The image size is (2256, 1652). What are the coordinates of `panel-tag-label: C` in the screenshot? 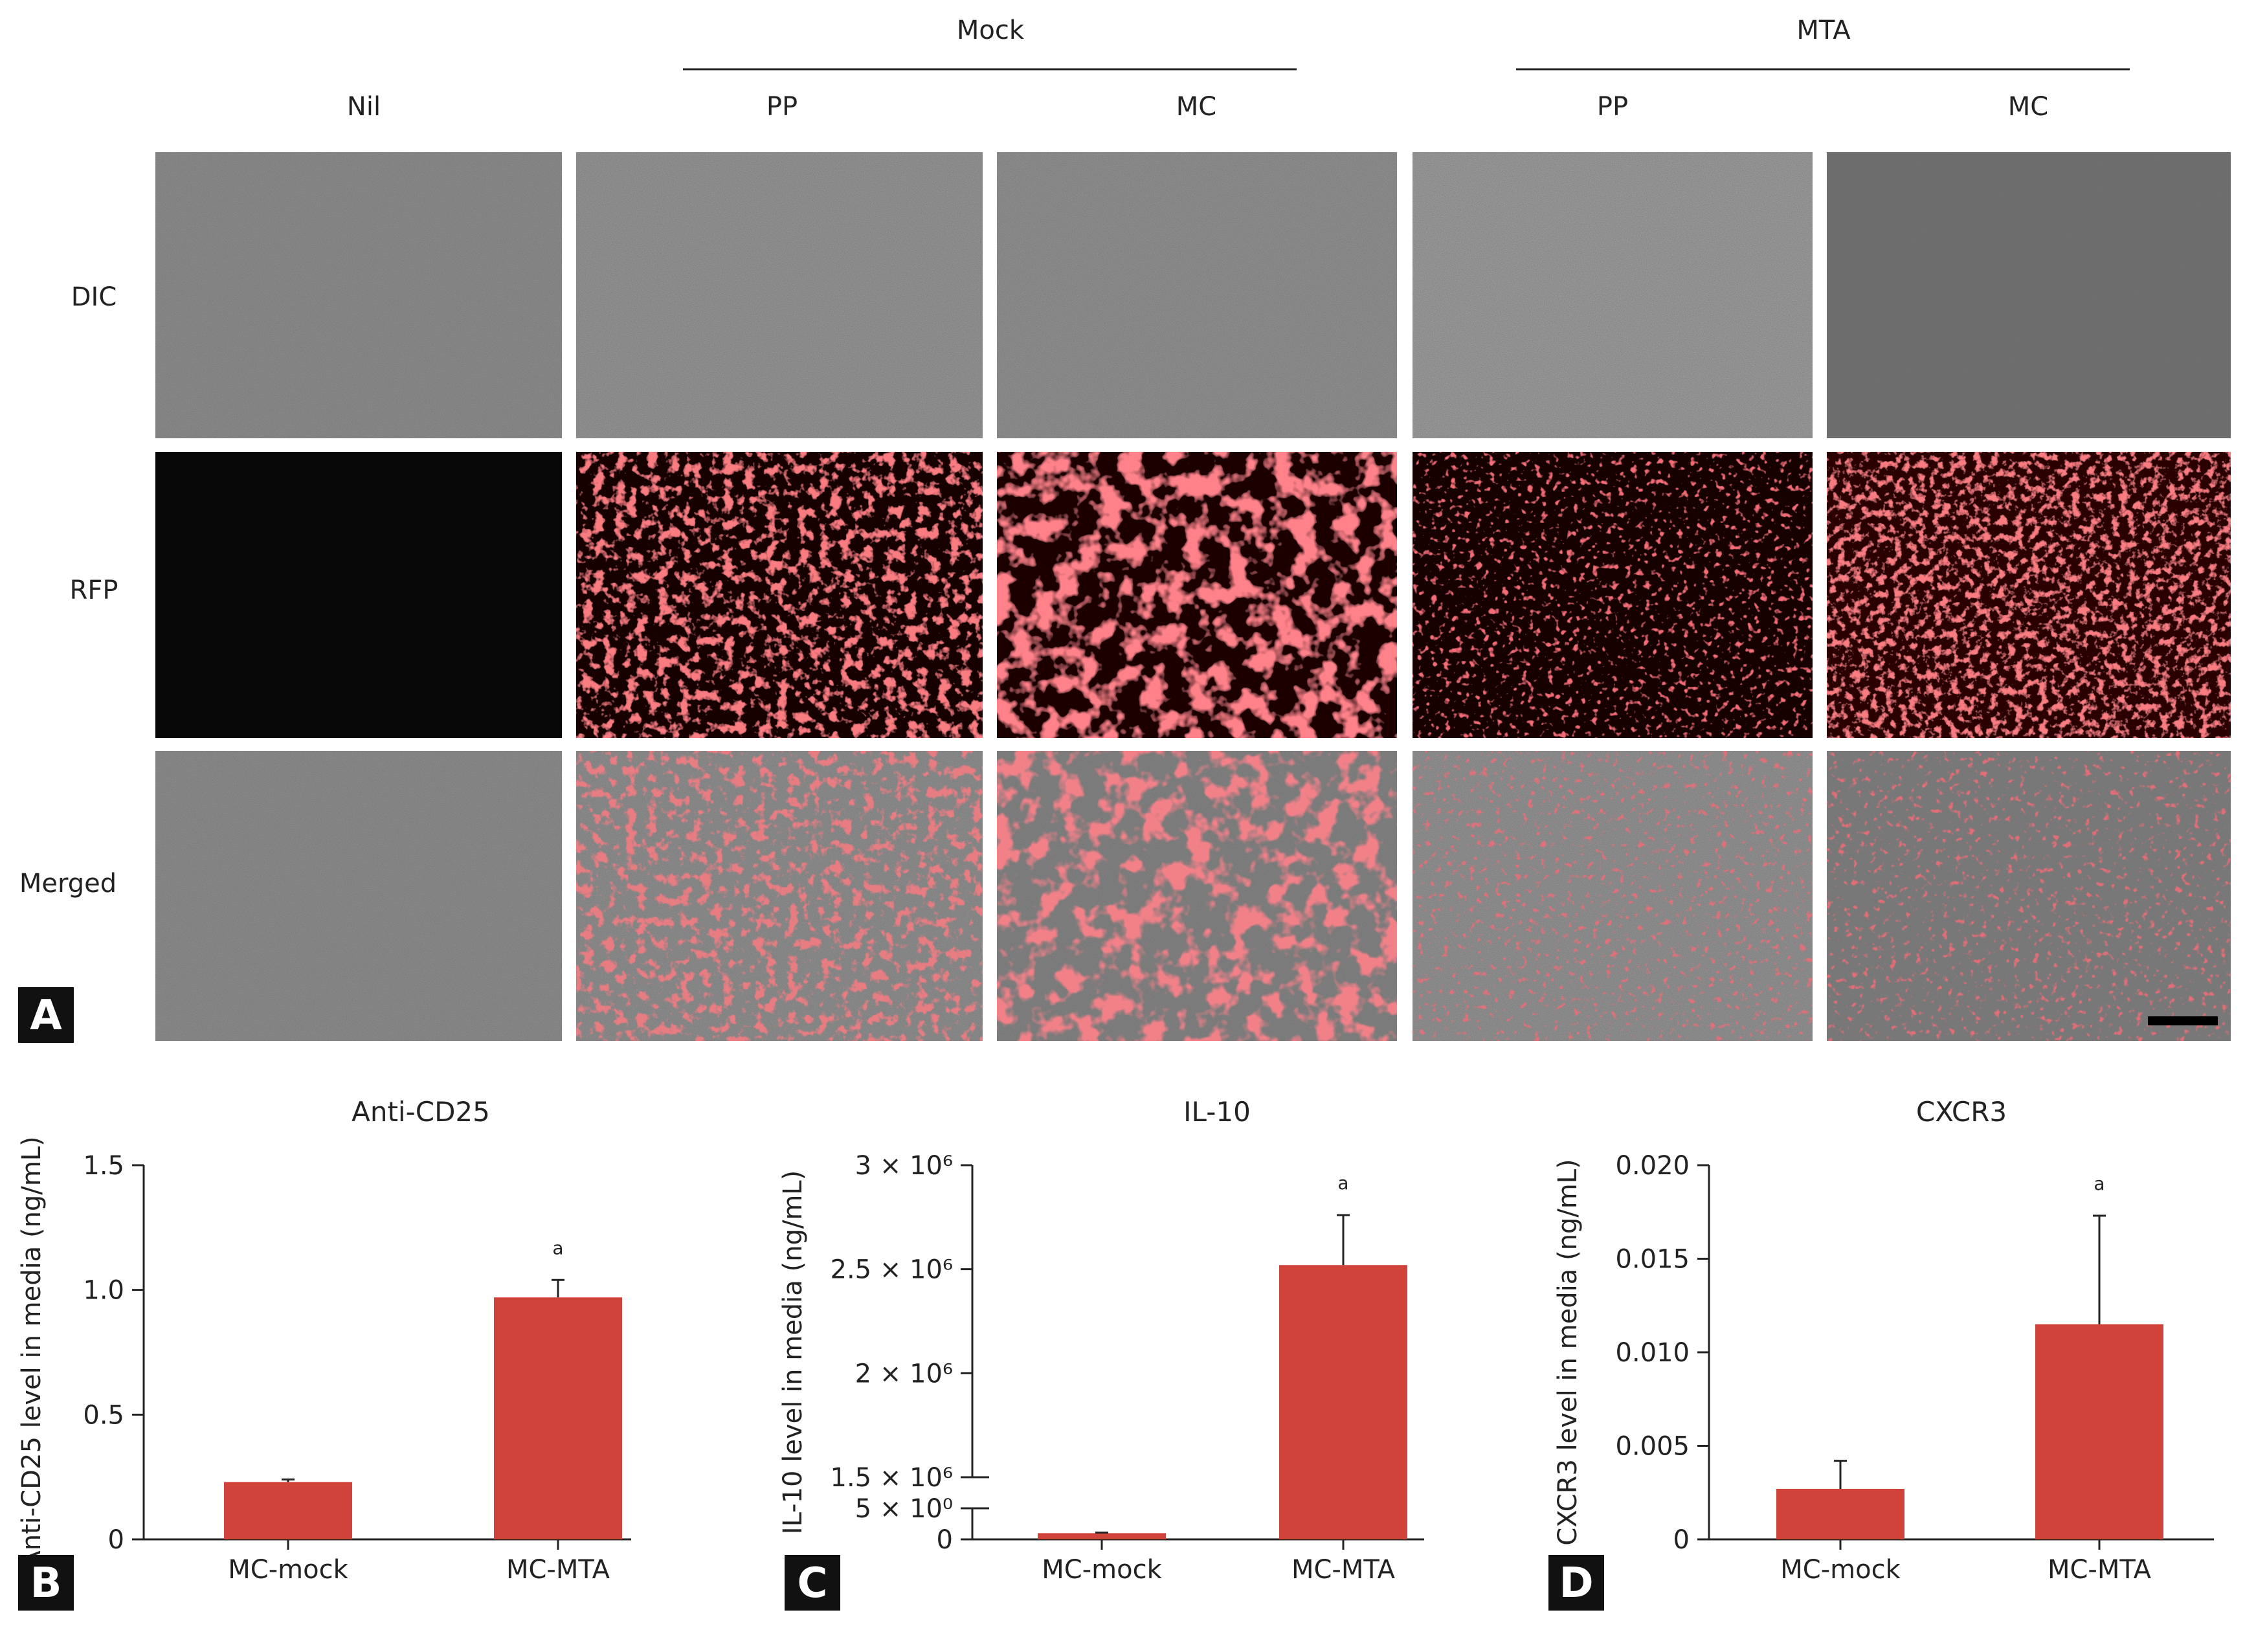 It's located at (813, 1583).